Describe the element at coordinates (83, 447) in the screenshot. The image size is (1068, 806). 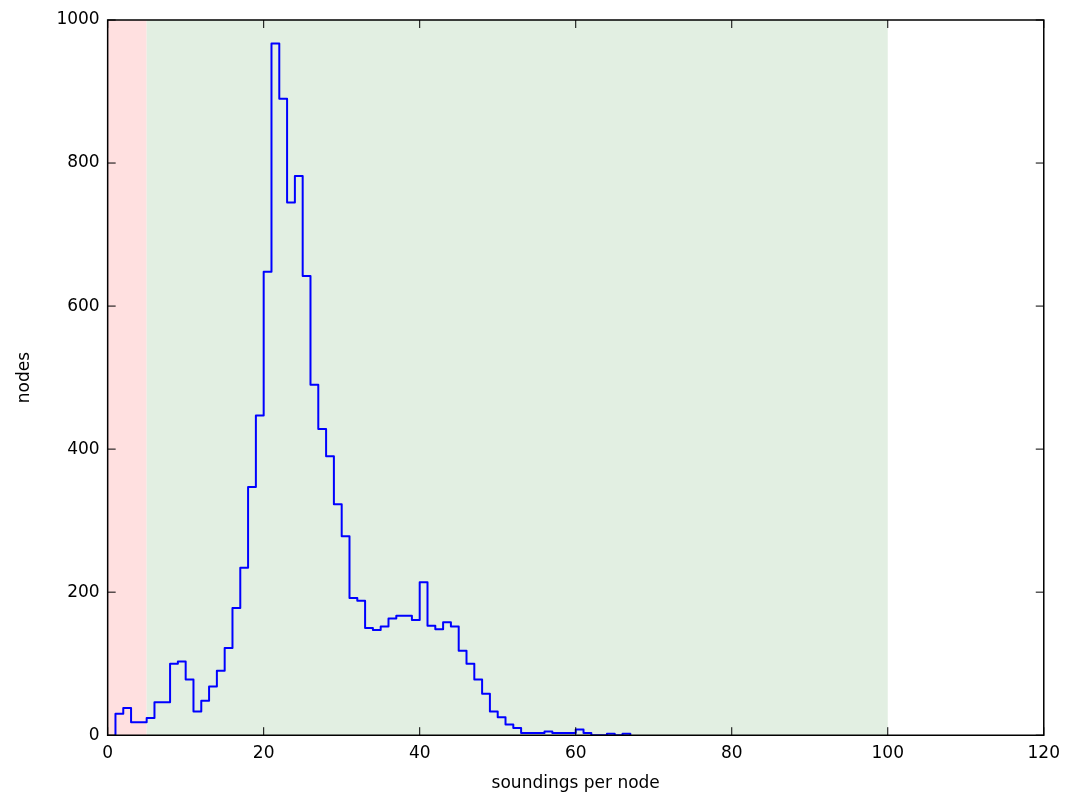
I see `y-tick-label: 400` at that location.